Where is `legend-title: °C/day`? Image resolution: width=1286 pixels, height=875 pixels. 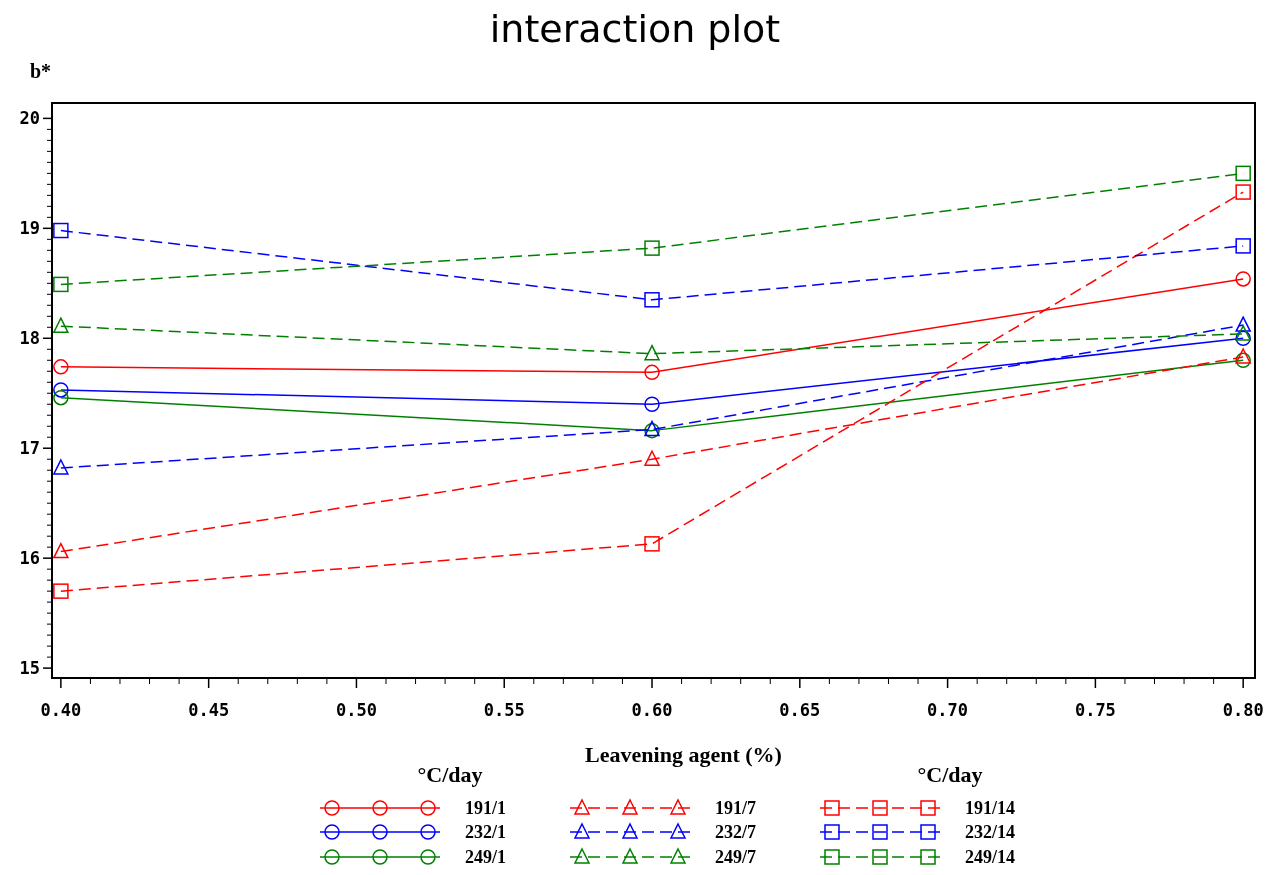
legend-title: °C/day is located at coordinates (450, 774).